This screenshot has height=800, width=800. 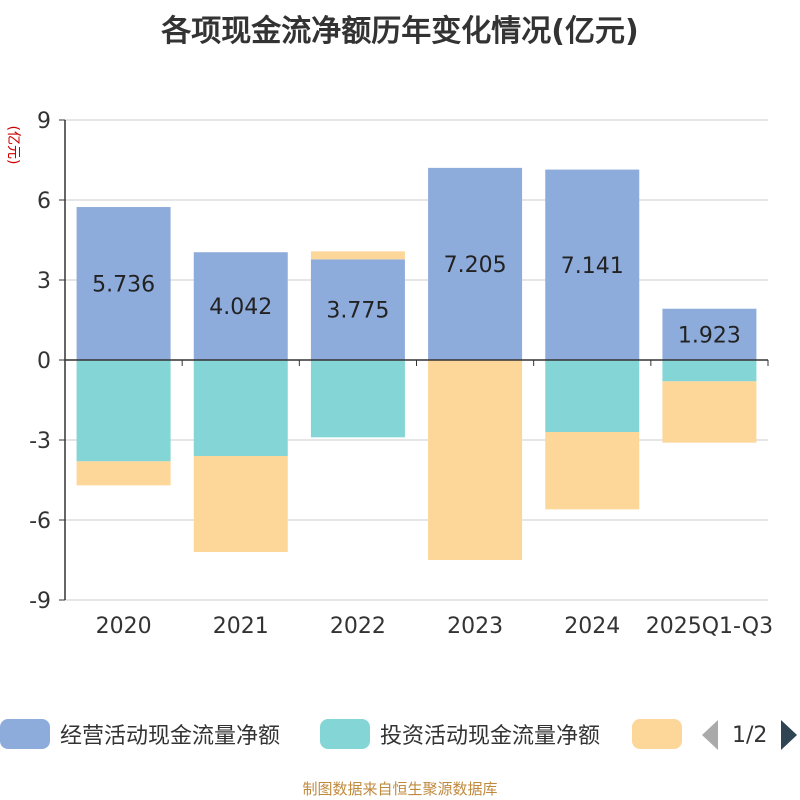 What do you see at coordinates (592, 626) in the screenshot?
I see `x-tick-label: 2024` at bounding box center [592, 626].